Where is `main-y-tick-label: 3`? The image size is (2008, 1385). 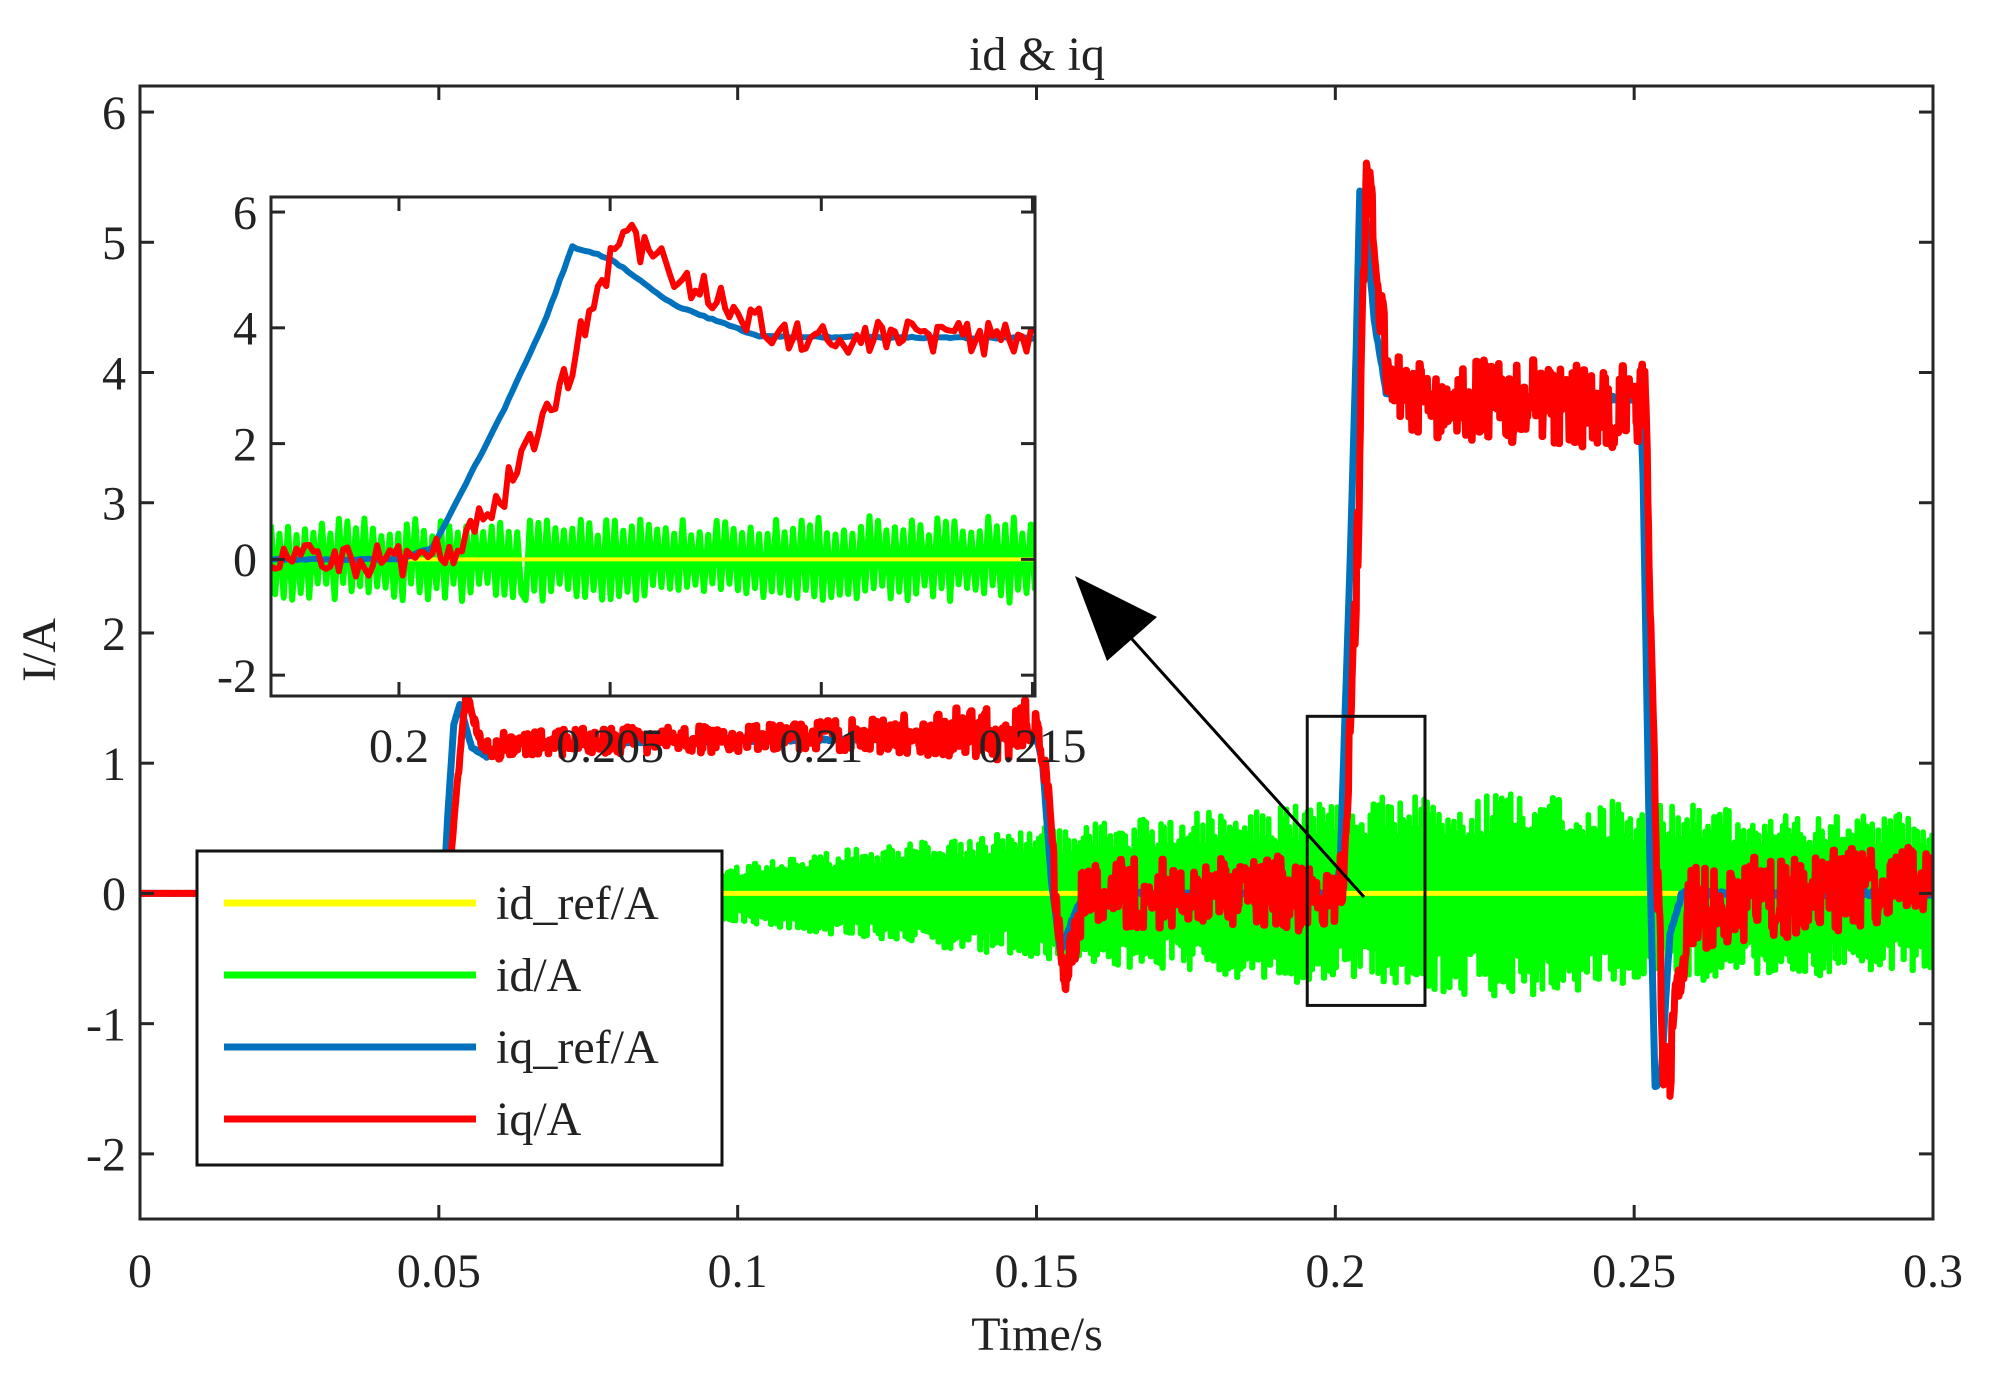 main-y-tick-label: 3 is located at coordinates (114, 504).